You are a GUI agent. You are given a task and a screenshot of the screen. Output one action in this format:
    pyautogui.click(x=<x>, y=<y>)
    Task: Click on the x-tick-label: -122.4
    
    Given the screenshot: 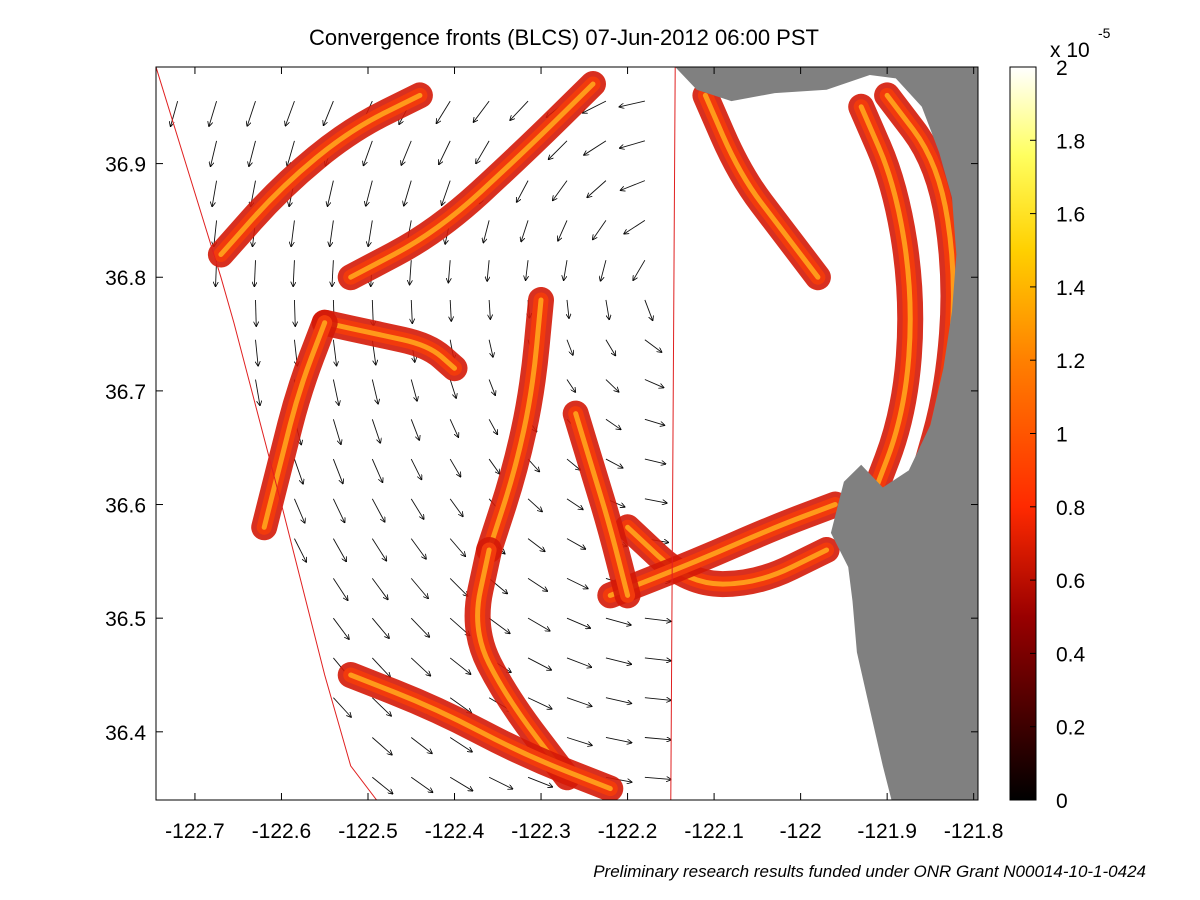 What is the action you would take?
    pyautogui.click(x=455, y=831)
    